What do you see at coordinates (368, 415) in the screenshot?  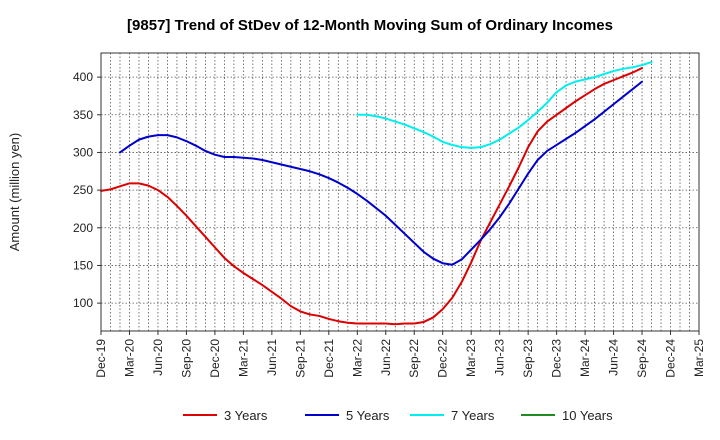 I see `legend-label-5-years: 5 Years` at bounding box center [368, 415].